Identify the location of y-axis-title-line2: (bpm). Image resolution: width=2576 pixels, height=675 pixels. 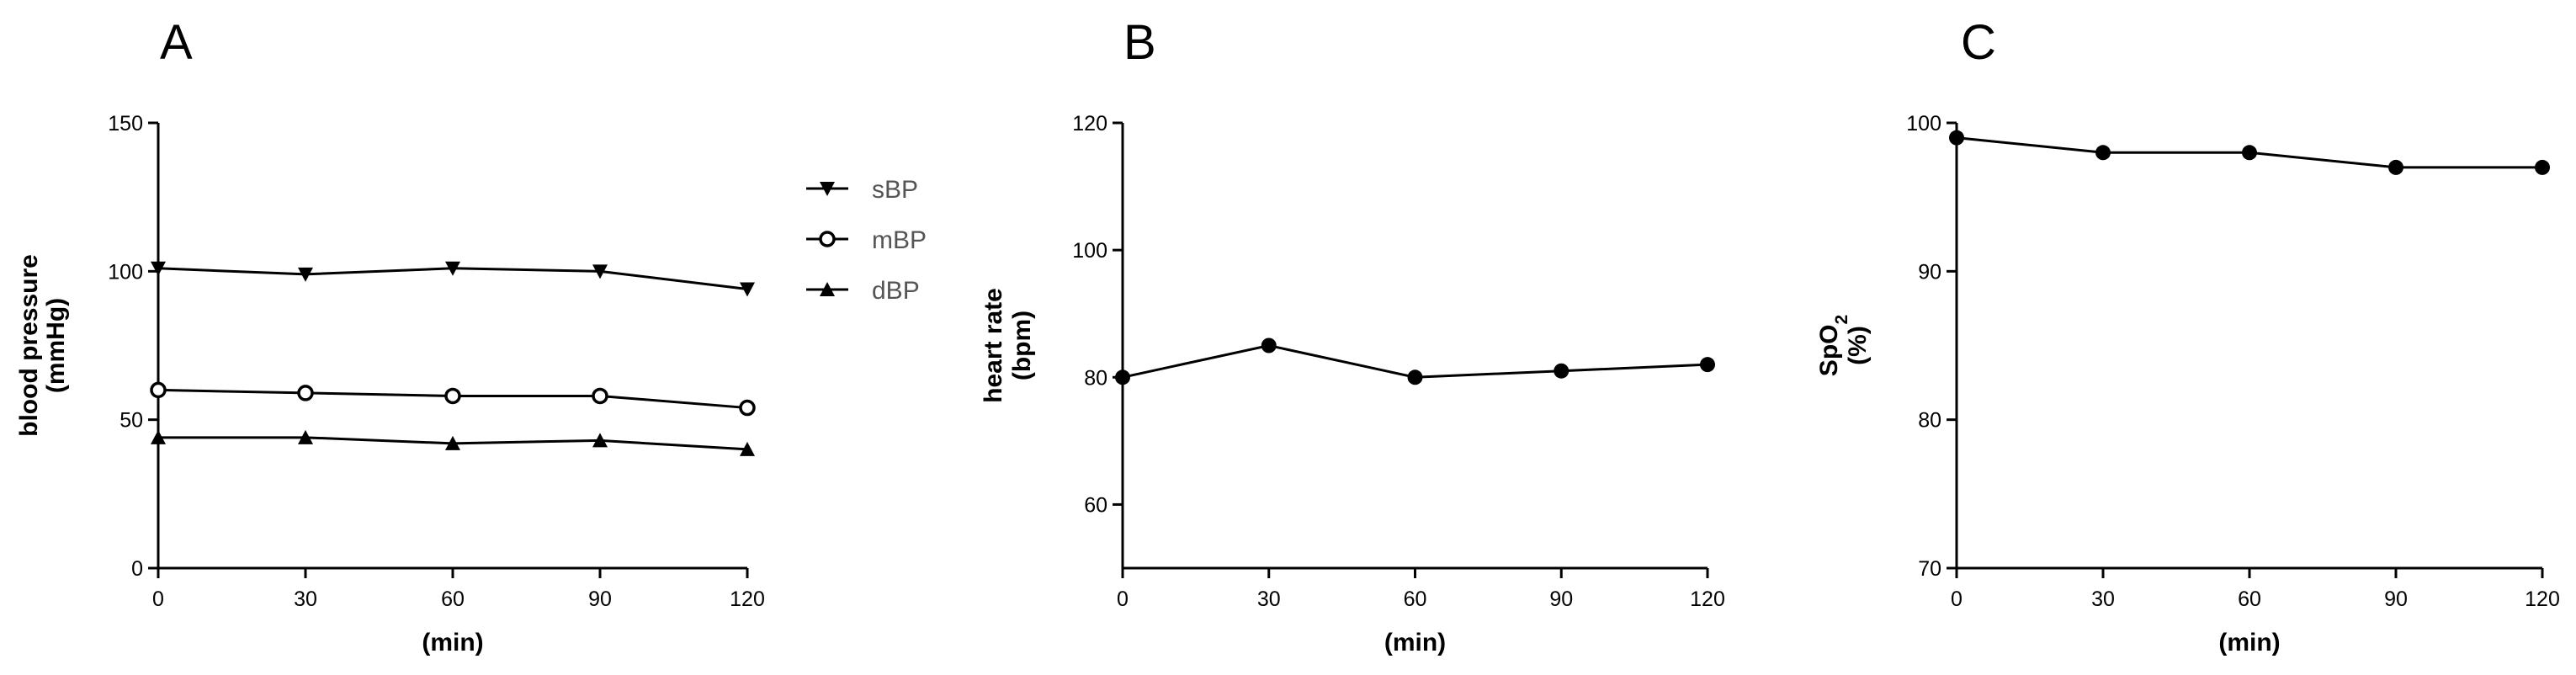
(1022, 346).